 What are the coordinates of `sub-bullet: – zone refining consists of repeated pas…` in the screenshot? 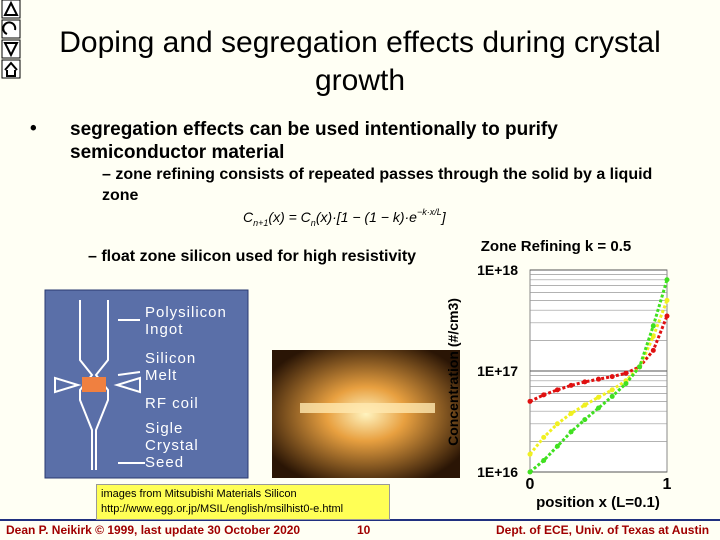 It's located at (377, 185).